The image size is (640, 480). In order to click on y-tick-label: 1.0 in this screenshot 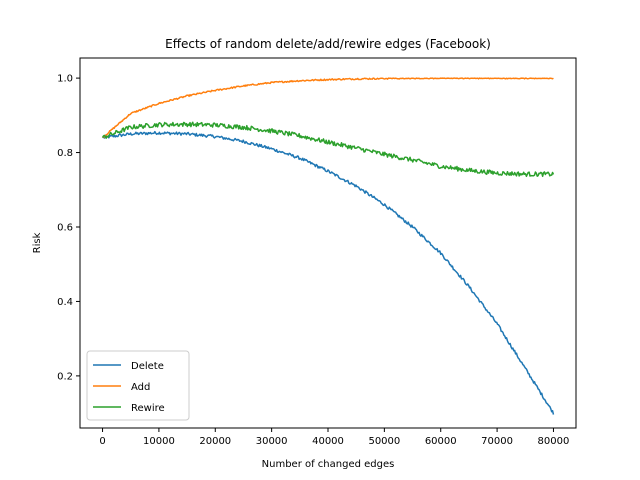, I will do `click(65, 79)`.